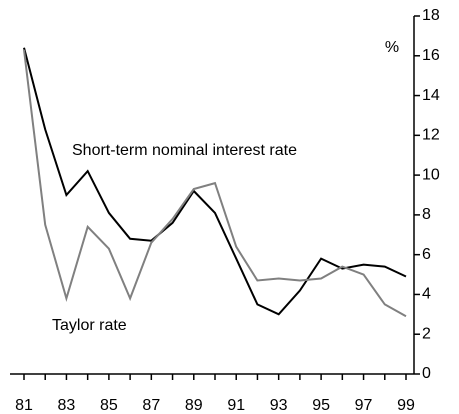 The height and width of the screenshot is (414, 459). What do you see at coordinates (426, 294) in the screenshot?
I see `y-tick-label: 4` at bounding box center [426, 294].